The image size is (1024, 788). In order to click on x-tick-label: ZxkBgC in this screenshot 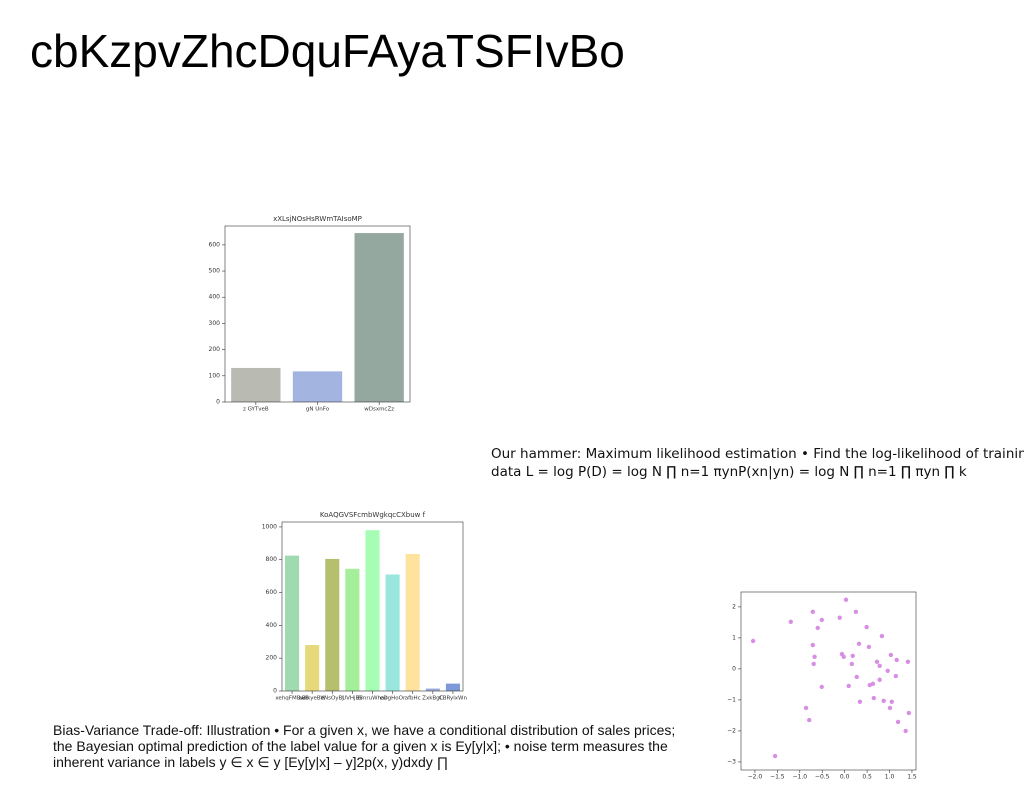, I will do `click(432, 699)`.